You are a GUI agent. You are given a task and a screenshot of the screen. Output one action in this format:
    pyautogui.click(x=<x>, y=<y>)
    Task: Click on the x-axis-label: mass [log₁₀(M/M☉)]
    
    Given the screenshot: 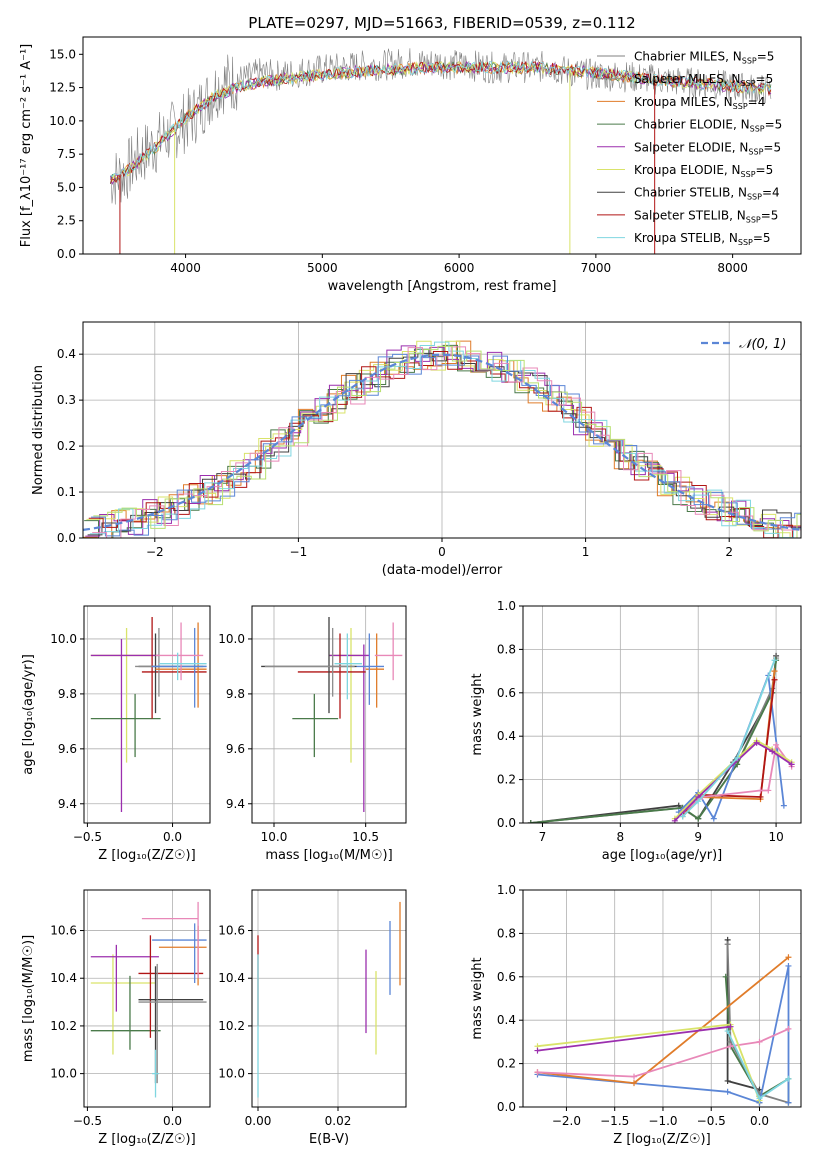 What is the action you would take?
    pyautogui.click(x=328, y=855)
    